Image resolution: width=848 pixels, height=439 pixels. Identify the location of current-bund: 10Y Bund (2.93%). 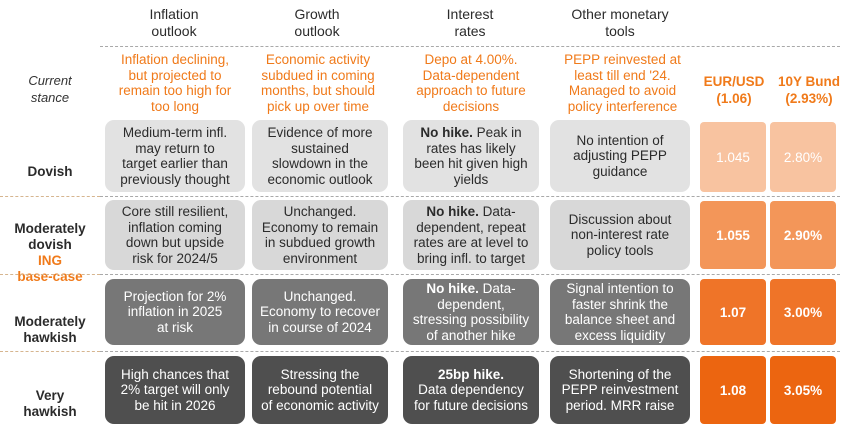
(808, 90).